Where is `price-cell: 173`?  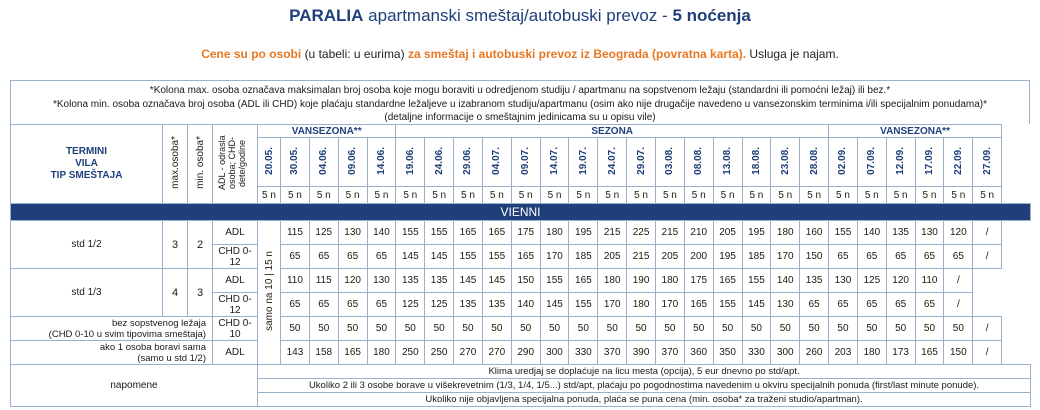 price-cell: 173 is located at coordinates (900, 352).